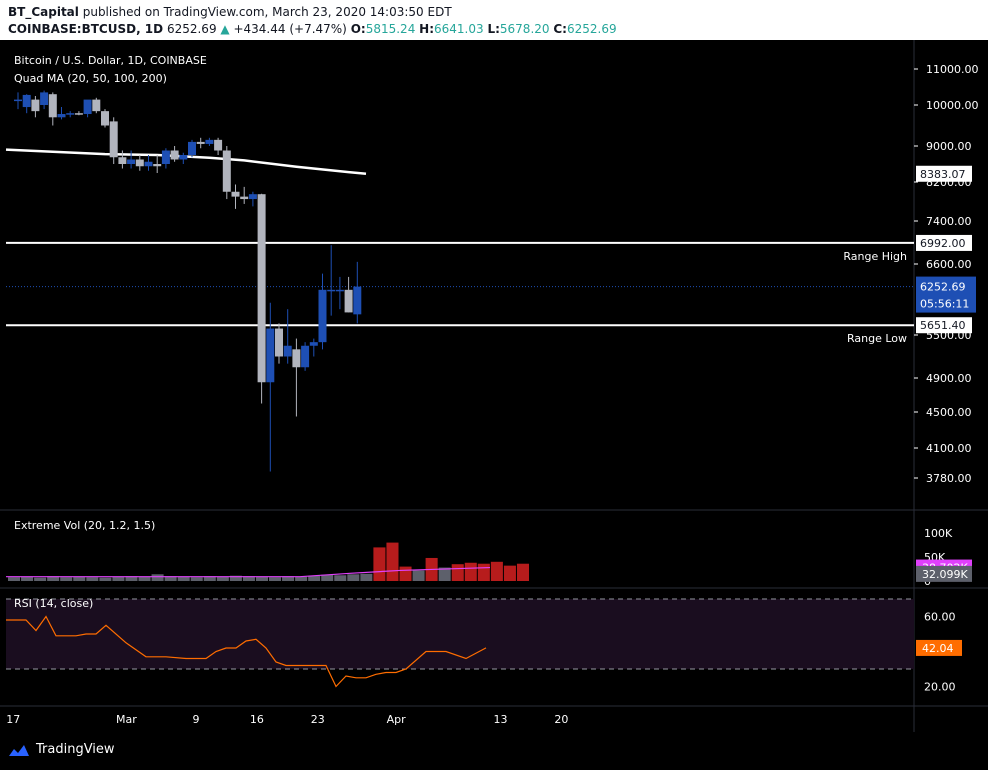 The height and width of the screenshot is (770, 988). Describe the element at coordinates (949, 478) in the screenshot. I see `price-tick-label: 3780.00` at that location.